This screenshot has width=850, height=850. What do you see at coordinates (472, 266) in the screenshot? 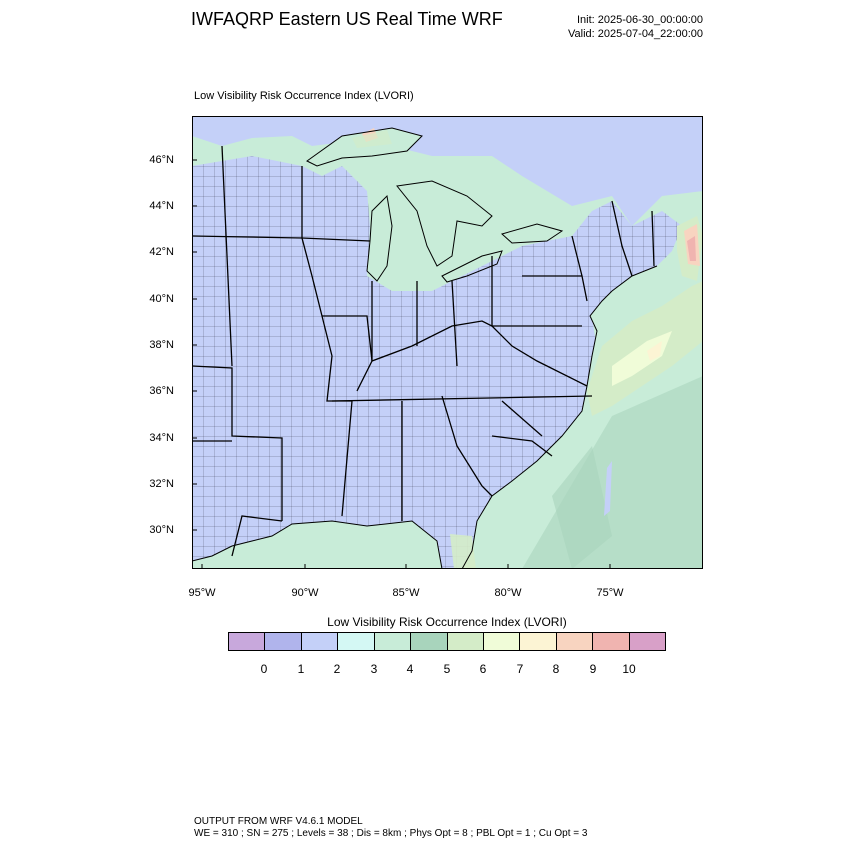
I see `lake-erie` at bounding box center [472, 266].